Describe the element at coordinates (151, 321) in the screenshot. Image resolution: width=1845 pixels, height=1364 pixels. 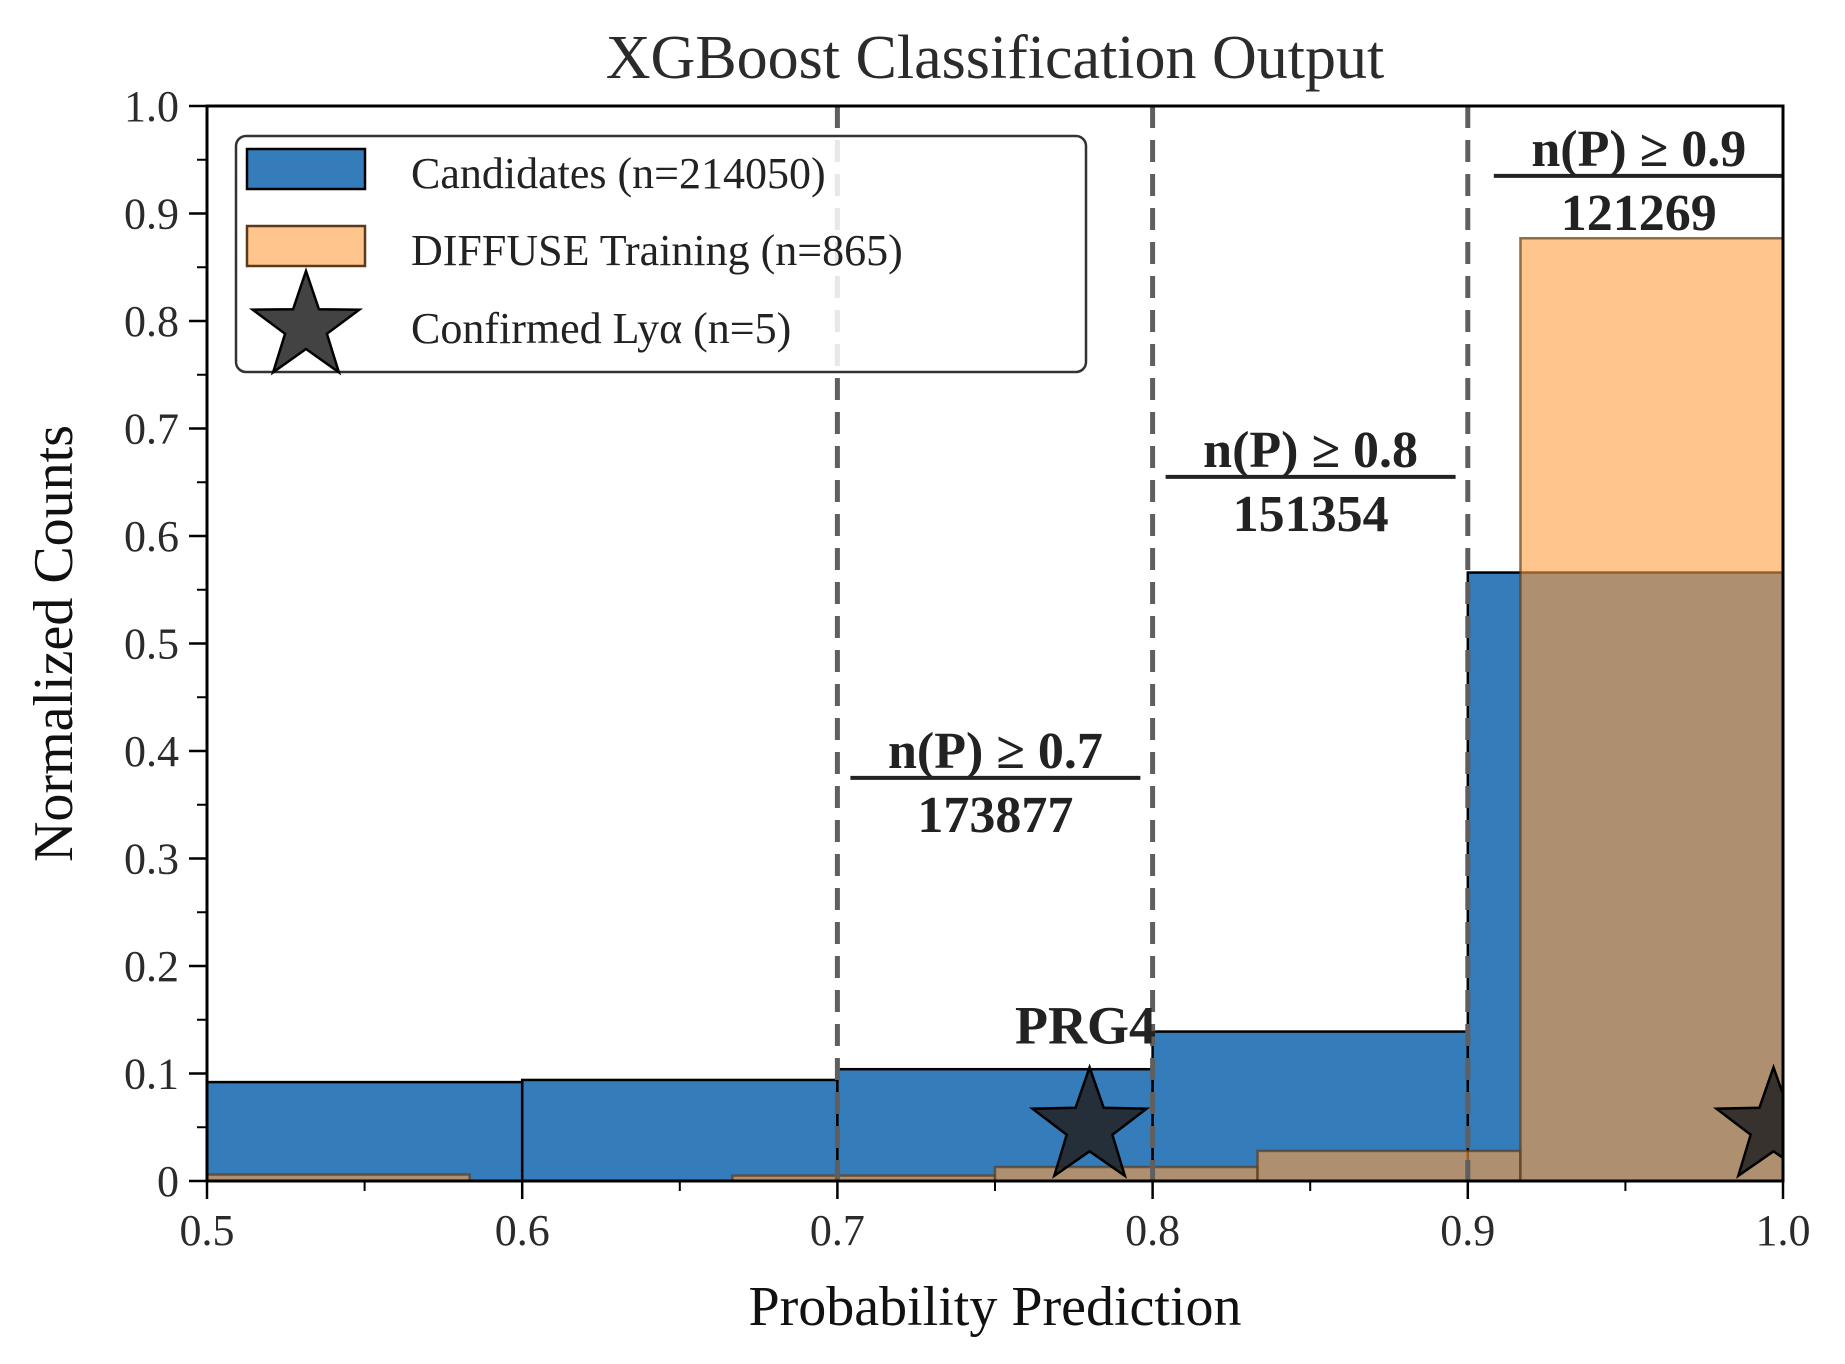
I see `y-tick-label: 0.8` at that location.